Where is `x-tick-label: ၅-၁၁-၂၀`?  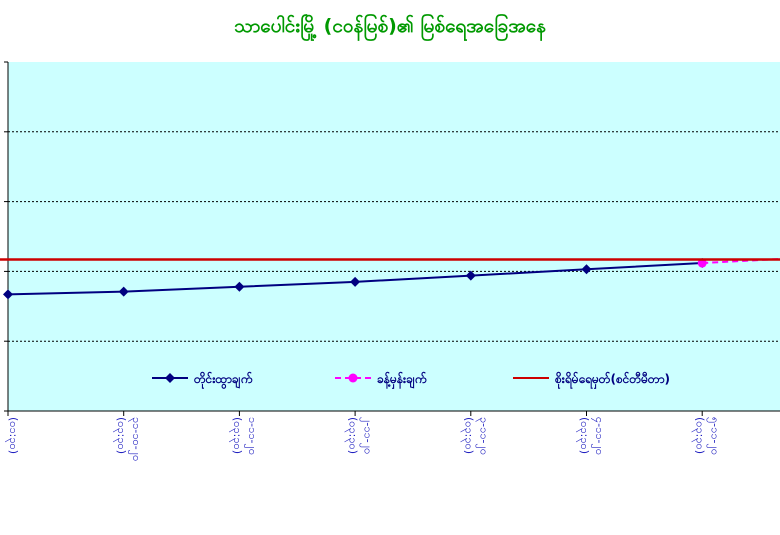 x-tick-label: ၅-၁၁-၂၀ is located at coordinates (714, 436).